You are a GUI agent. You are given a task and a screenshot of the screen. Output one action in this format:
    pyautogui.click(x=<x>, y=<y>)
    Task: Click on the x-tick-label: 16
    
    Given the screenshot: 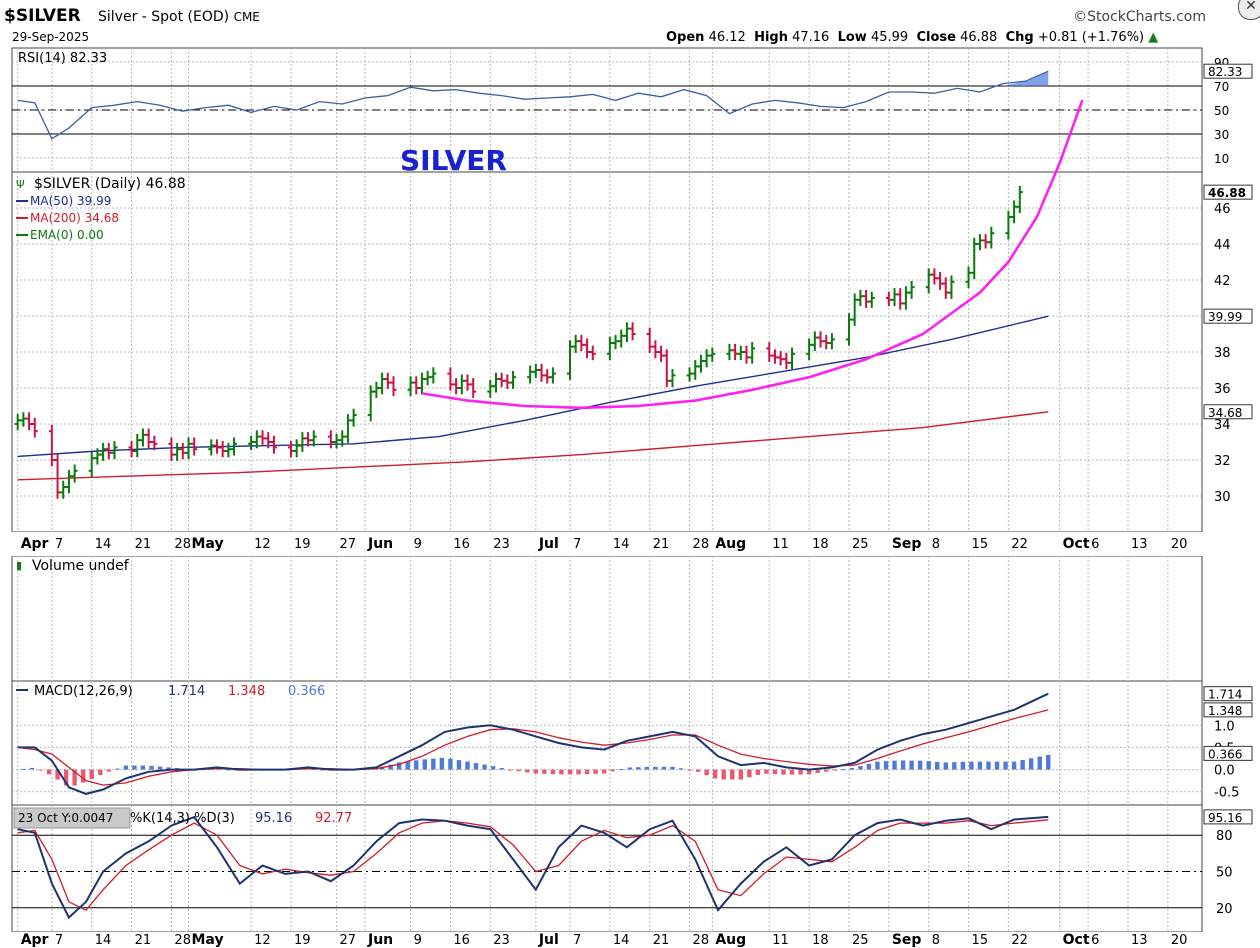 What is the action you would take?
    pyautogui.click(x=461, y=940)
    